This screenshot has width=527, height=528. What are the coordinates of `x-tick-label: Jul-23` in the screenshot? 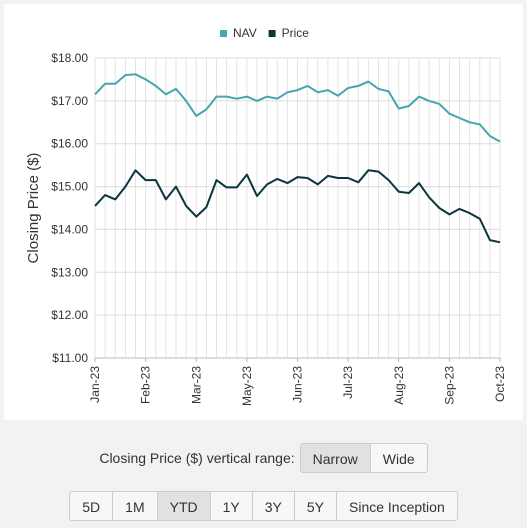 It's located at (348, 382).